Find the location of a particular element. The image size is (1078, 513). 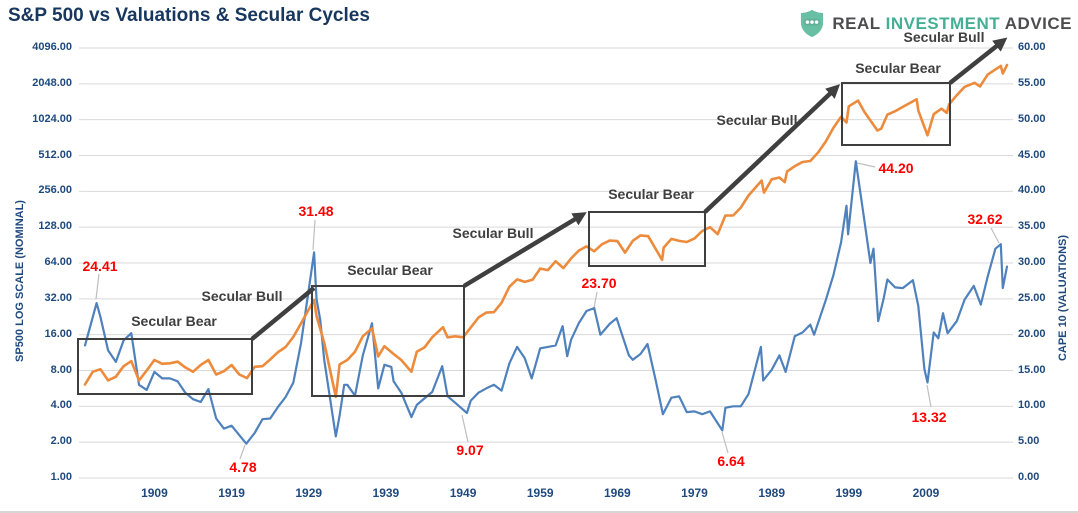

shield-icon is located at coordinates (812, 23).